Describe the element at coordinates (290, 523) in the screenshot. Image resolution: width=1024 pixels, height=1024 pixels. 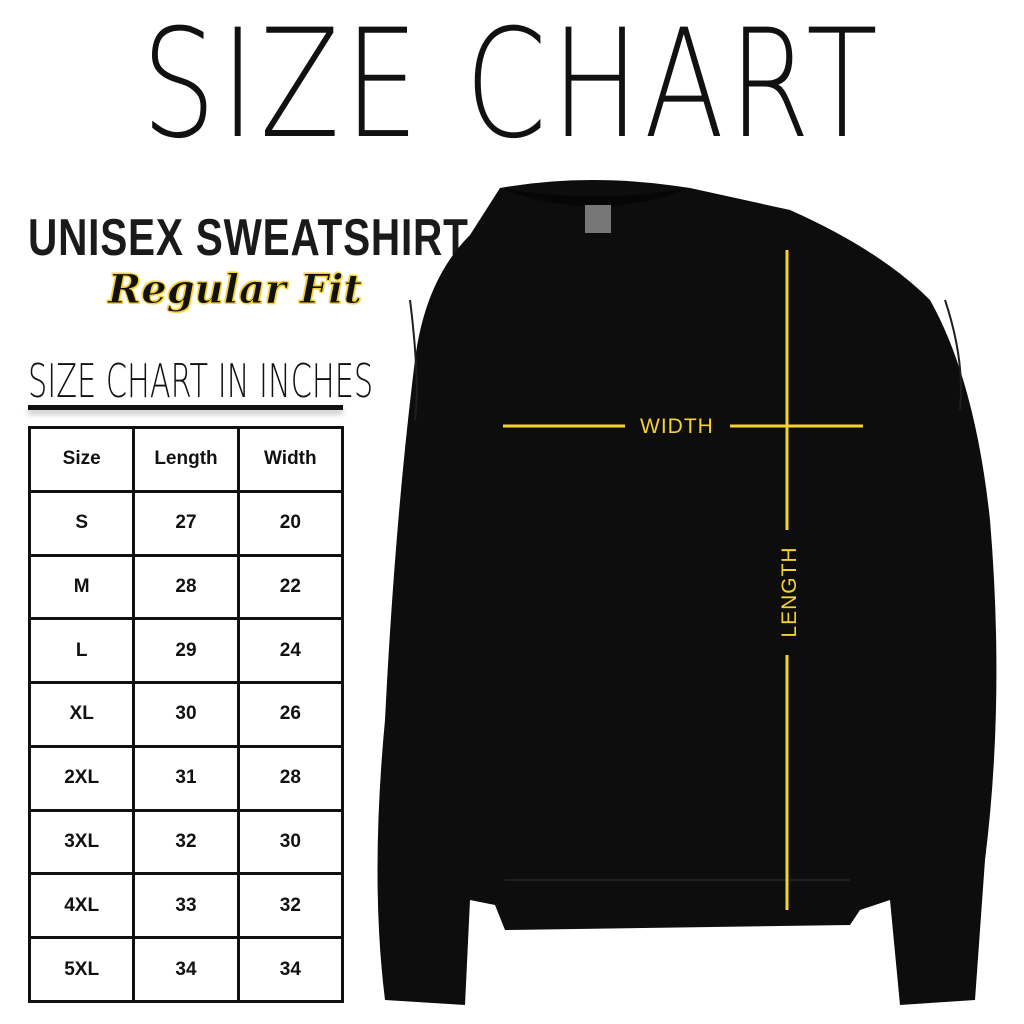
I see `table-cell: 20` at that location.